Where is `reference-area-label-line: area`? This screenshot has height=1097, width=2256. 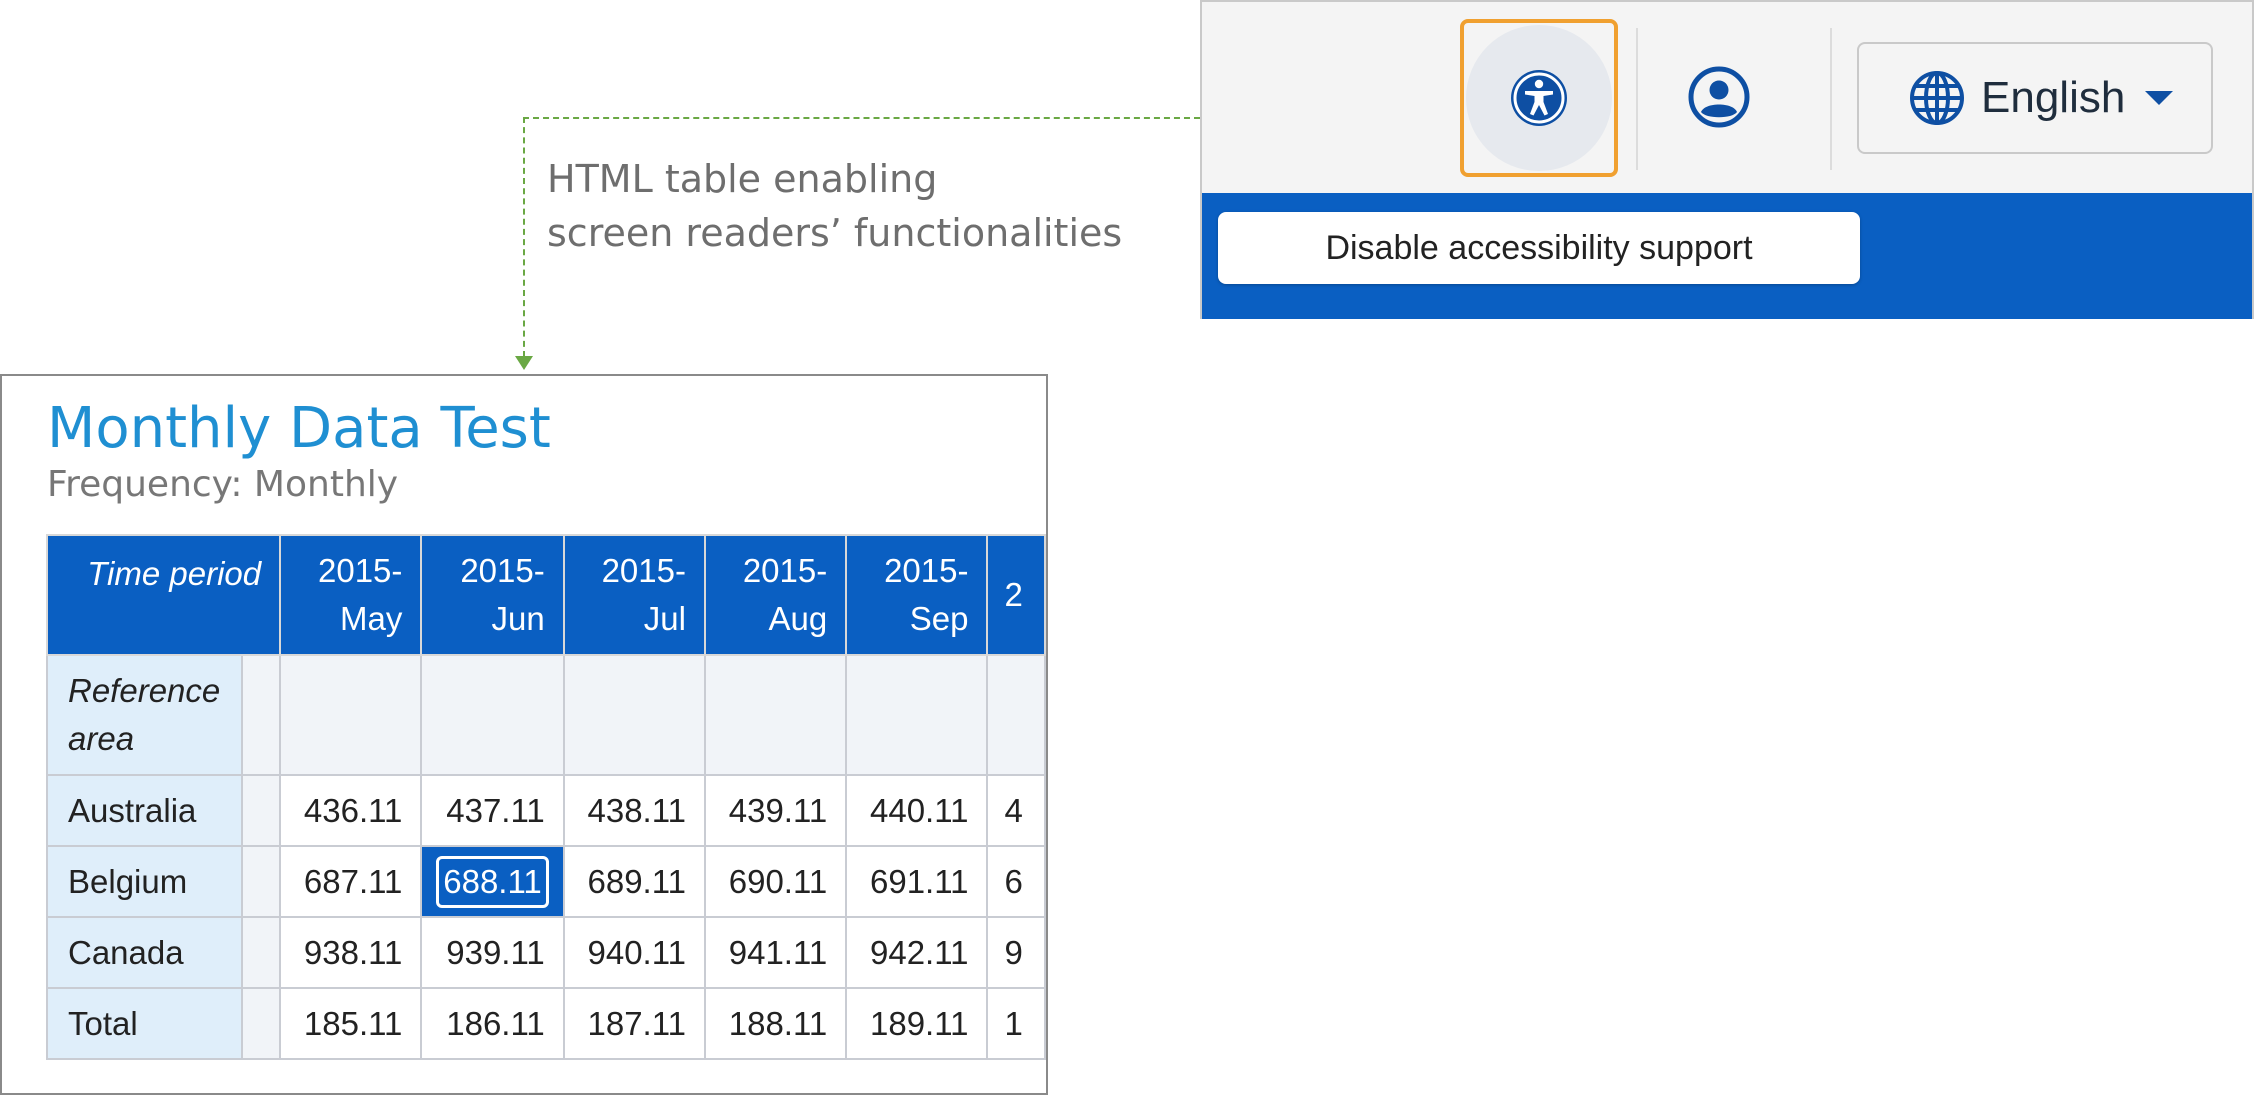
reference-area-label-line: area is located at coordinates (101, 738).